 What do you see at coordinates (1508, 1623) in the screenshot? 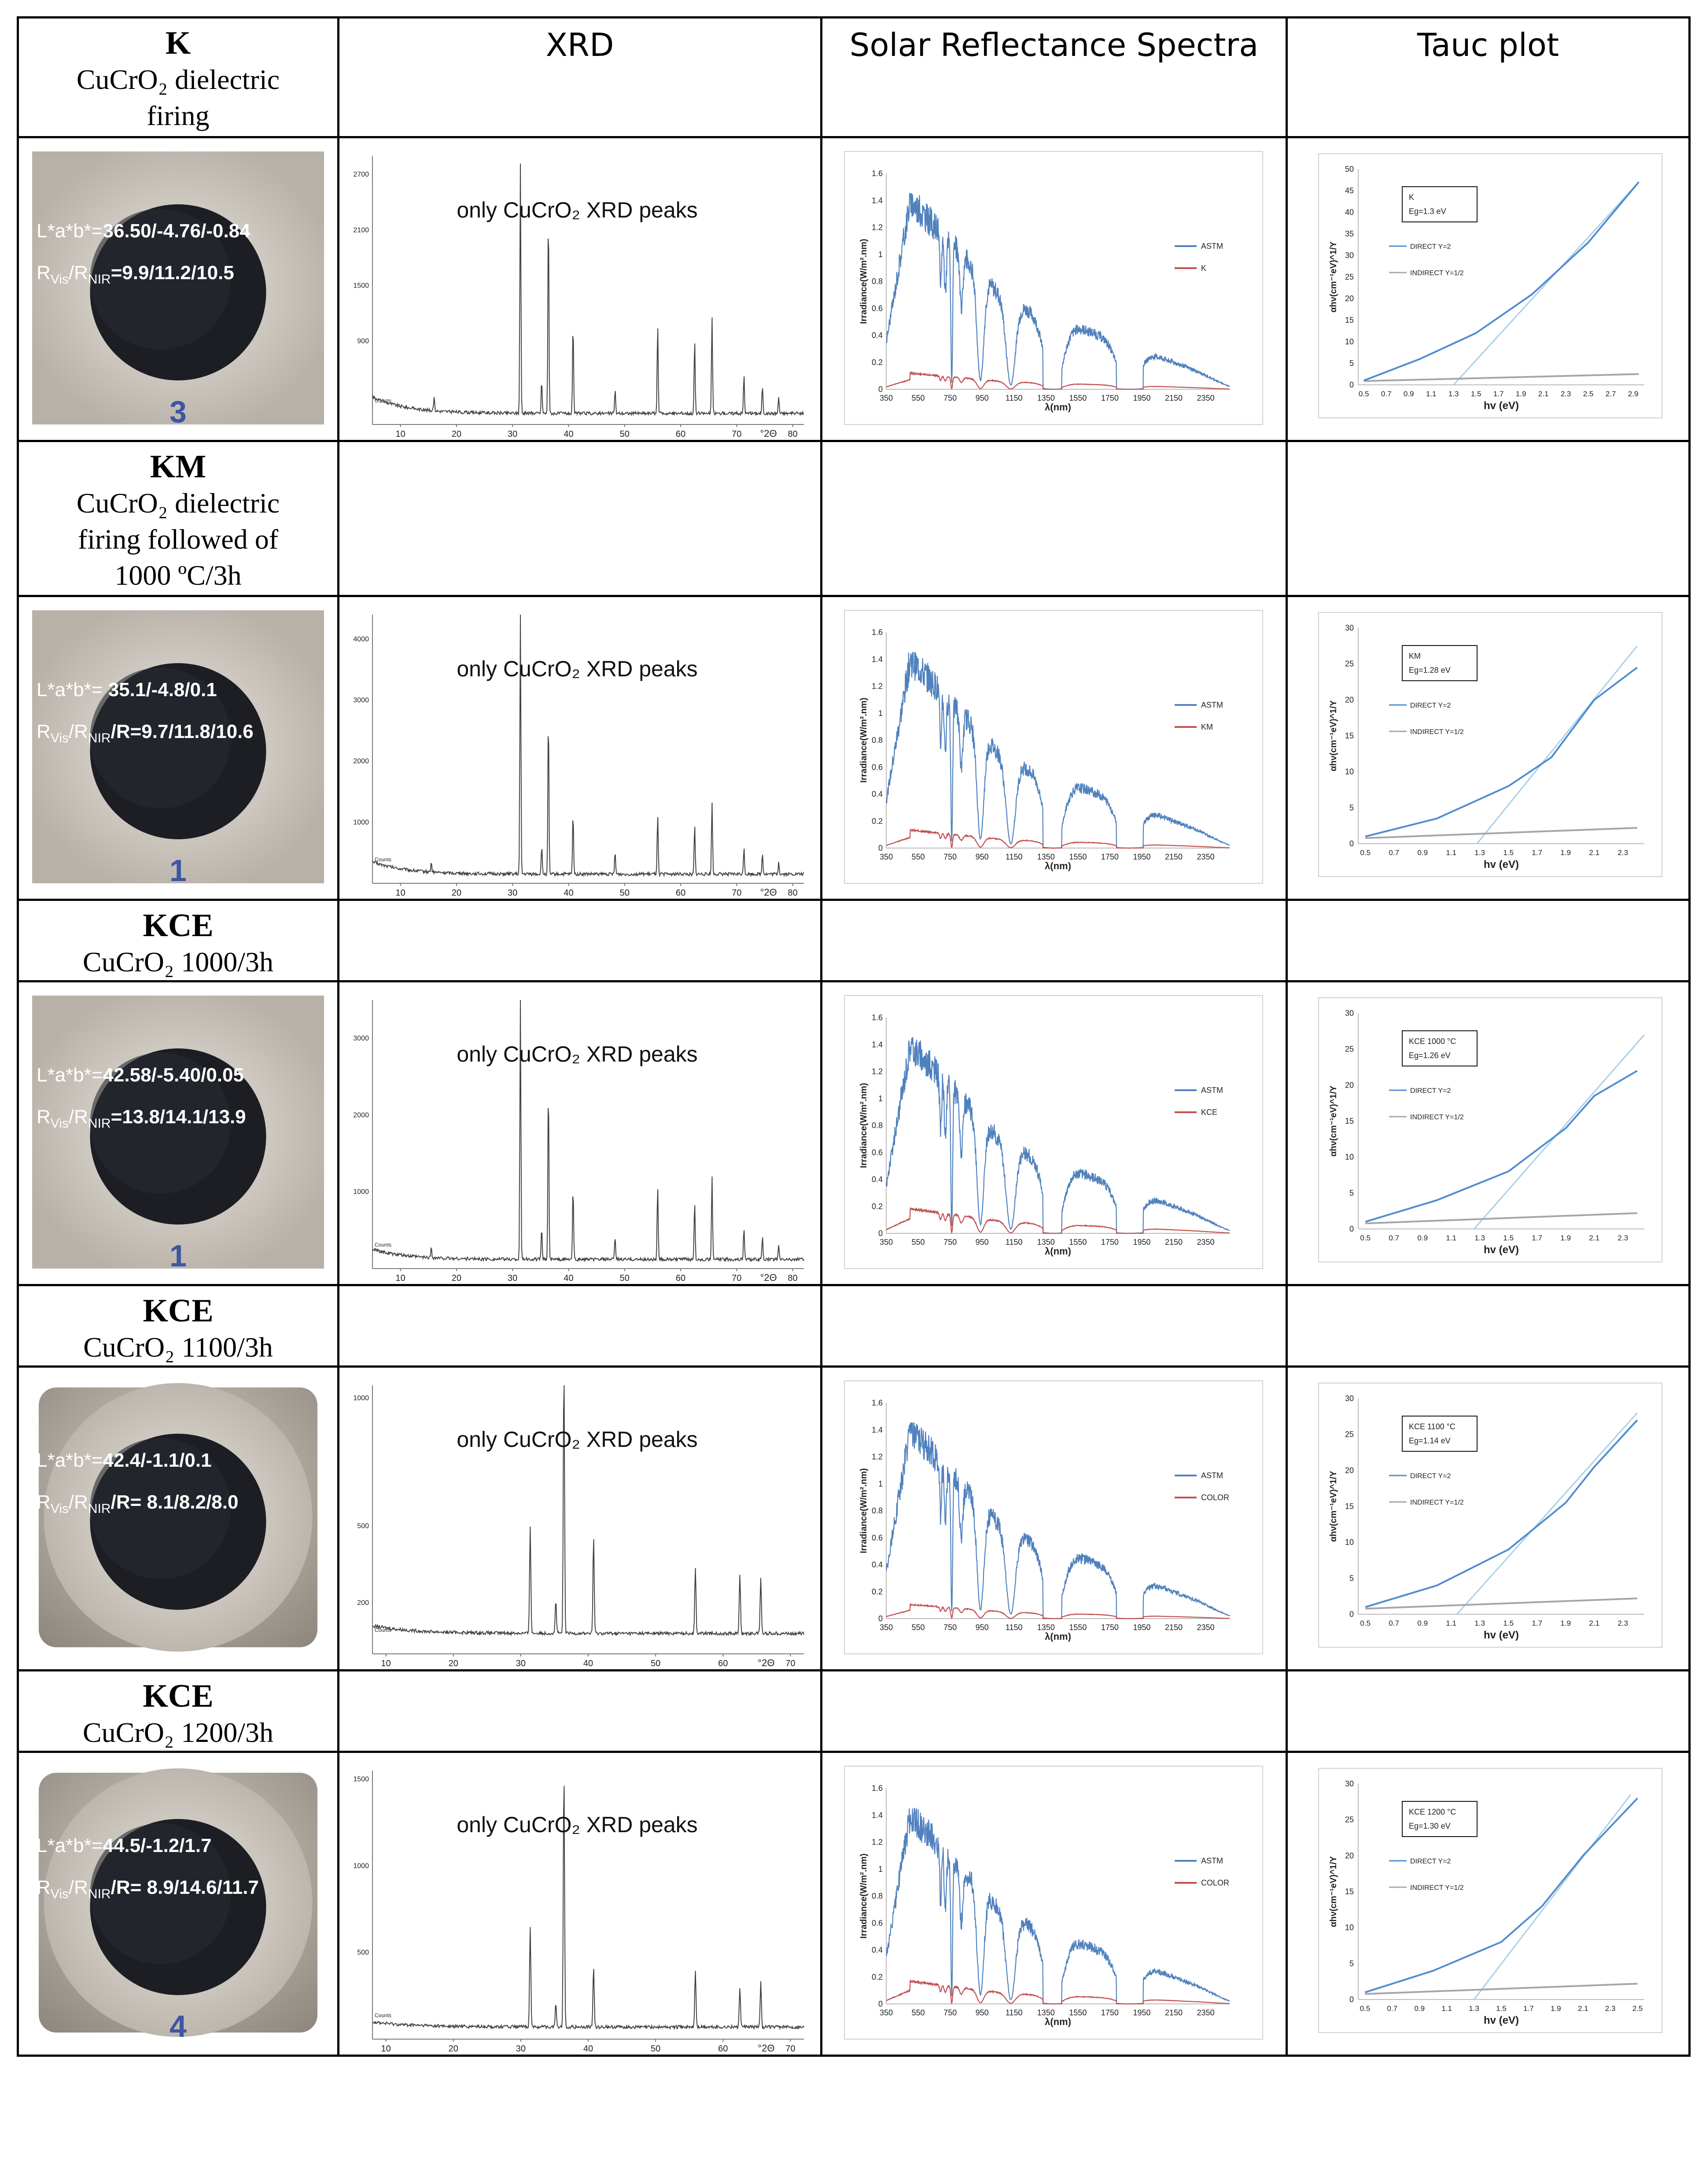
I see `tauc-x-tick-label: 1.5` at bounding box center [1508, 1623].